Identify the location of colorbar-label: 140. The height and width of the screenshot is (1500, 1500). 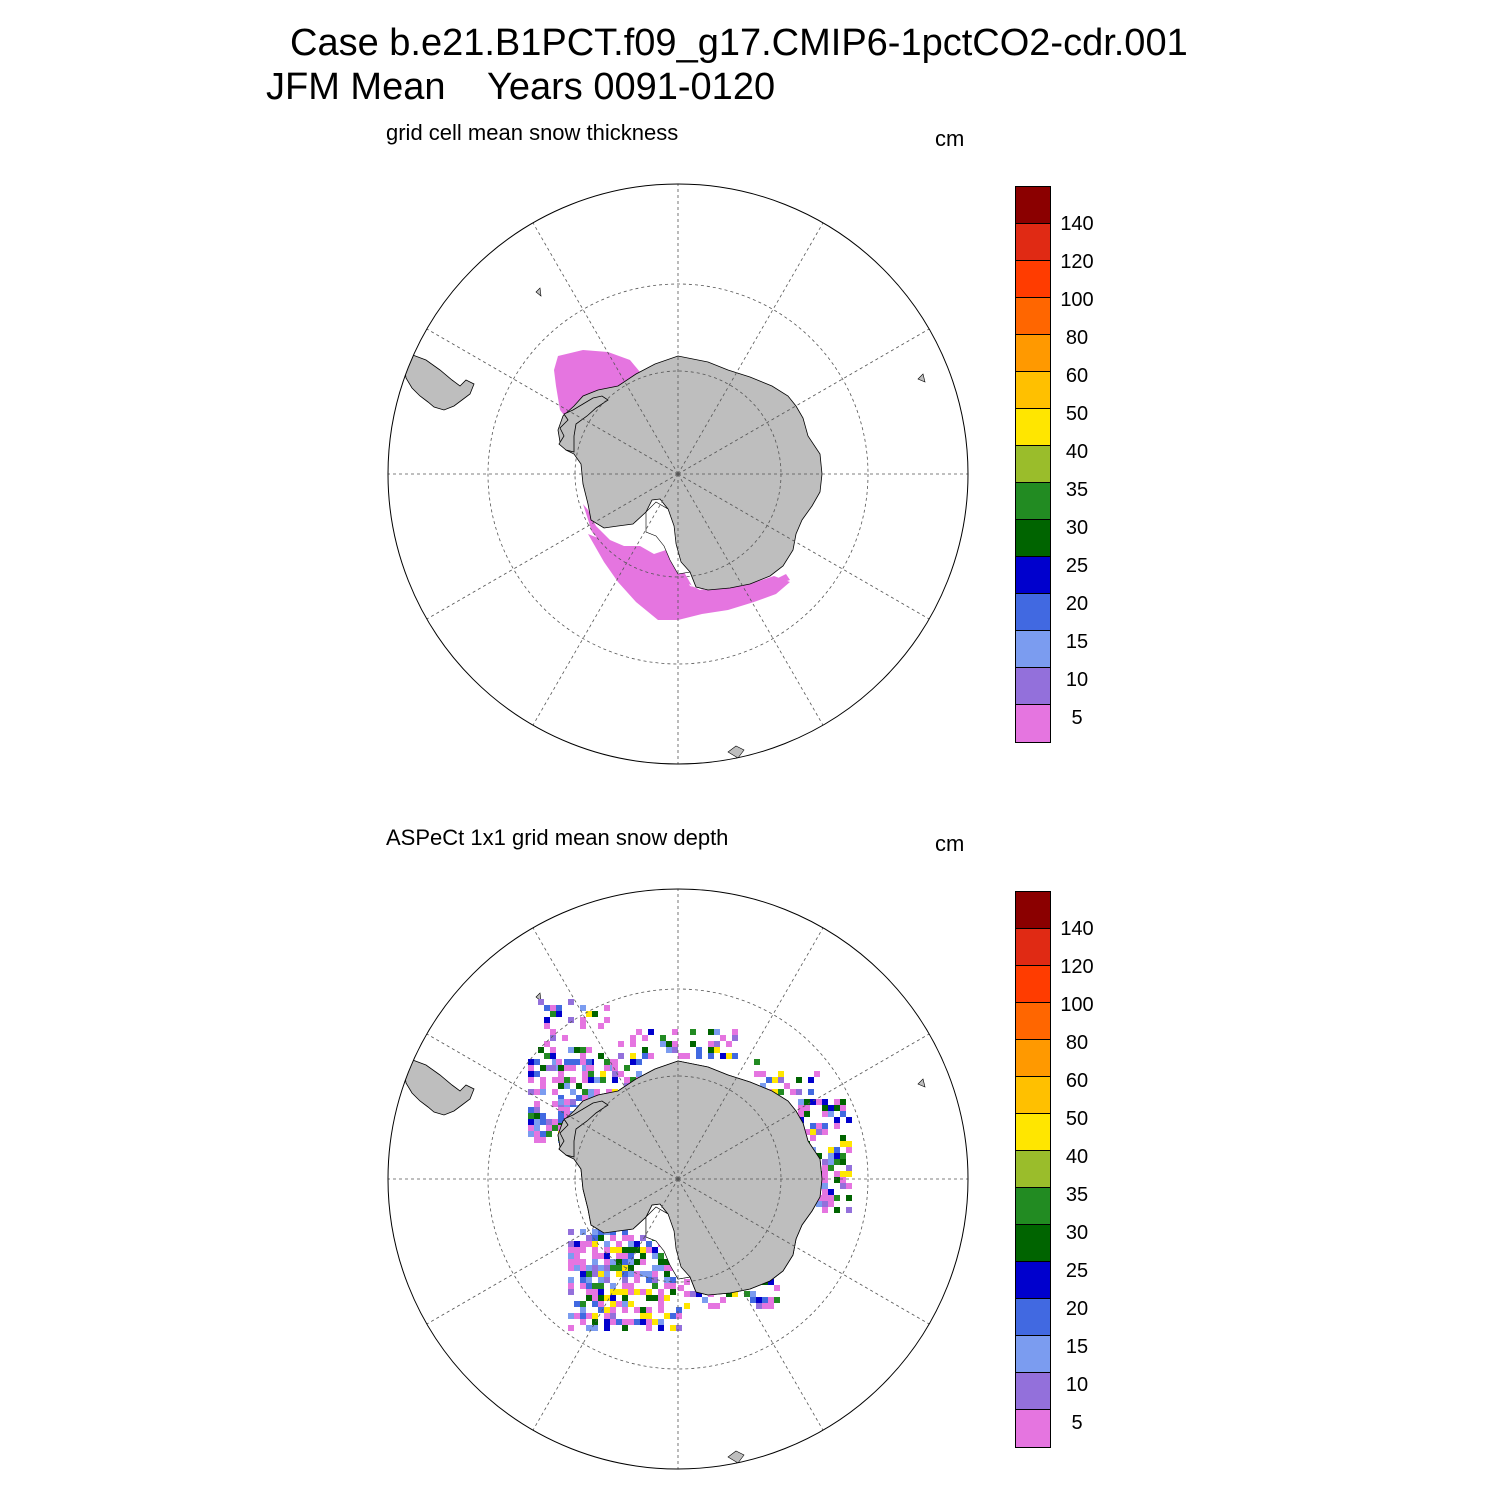
(1077, 224).